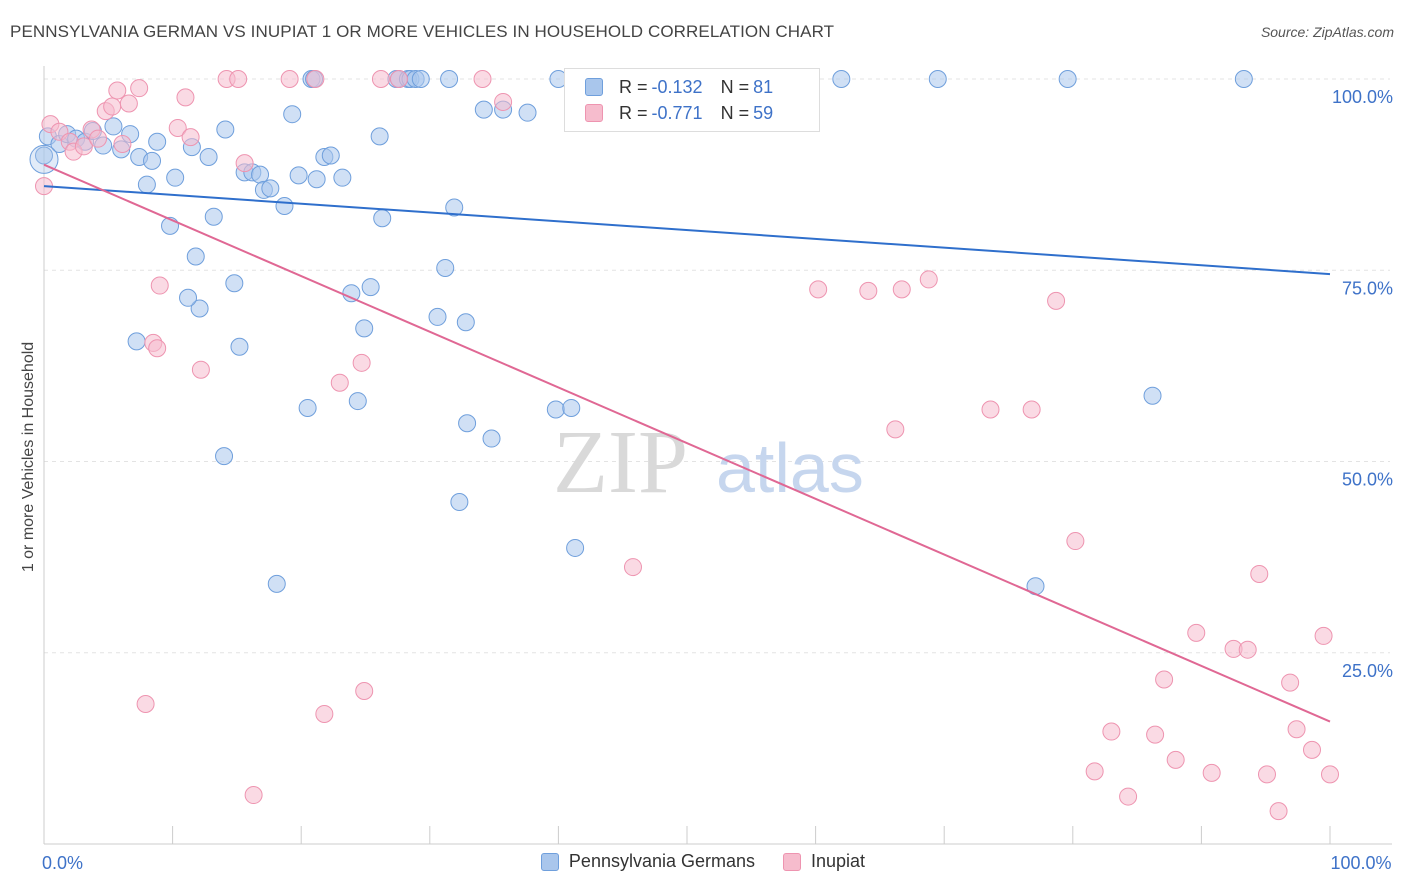 The height and width of the screenshot is (892, 1406). I want to click on stats-row-pink: R = -0.771 N = 59, so click(681, 113).